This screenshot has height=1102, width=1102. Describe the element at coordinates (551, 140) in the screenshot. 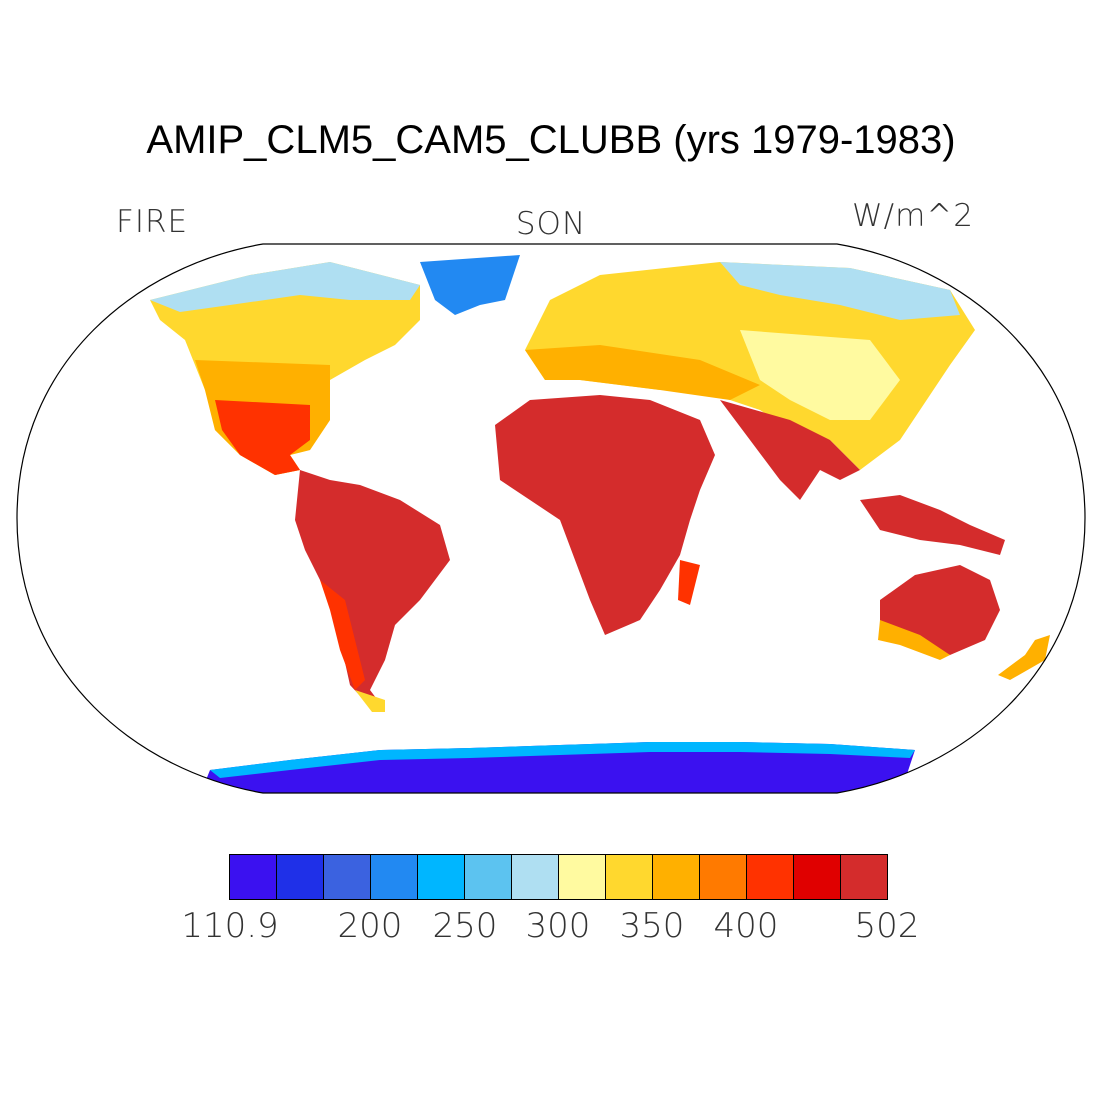

I see `chart-title: AMIP_CLM5_CAM5_CLUBB (yrs 1979-1983)` at that location.